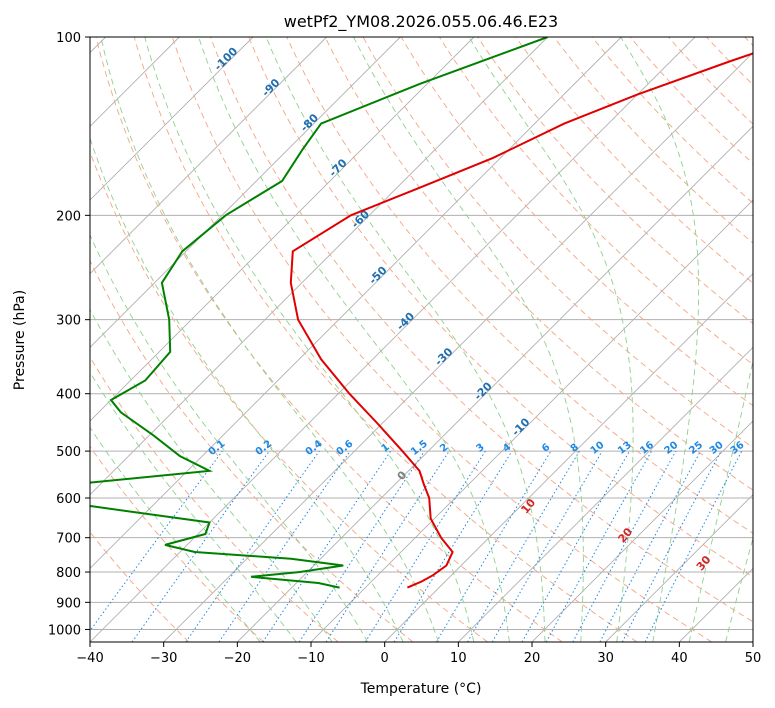 The height and width of the screenshot is (708, 775). Describe the element at coordinates (679, 658) in the screenshot. I see `x-tick-label: 40` at that location.